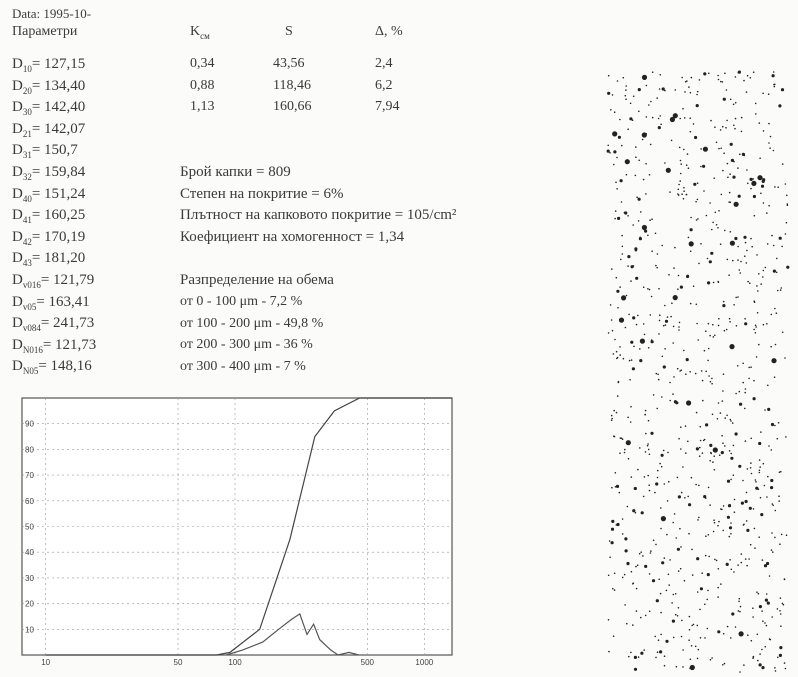 This screenshot has height=677, width=798. Describe the element at coordinates (27, 241) in the screenshot. I see `param-sub: 42` at that location.